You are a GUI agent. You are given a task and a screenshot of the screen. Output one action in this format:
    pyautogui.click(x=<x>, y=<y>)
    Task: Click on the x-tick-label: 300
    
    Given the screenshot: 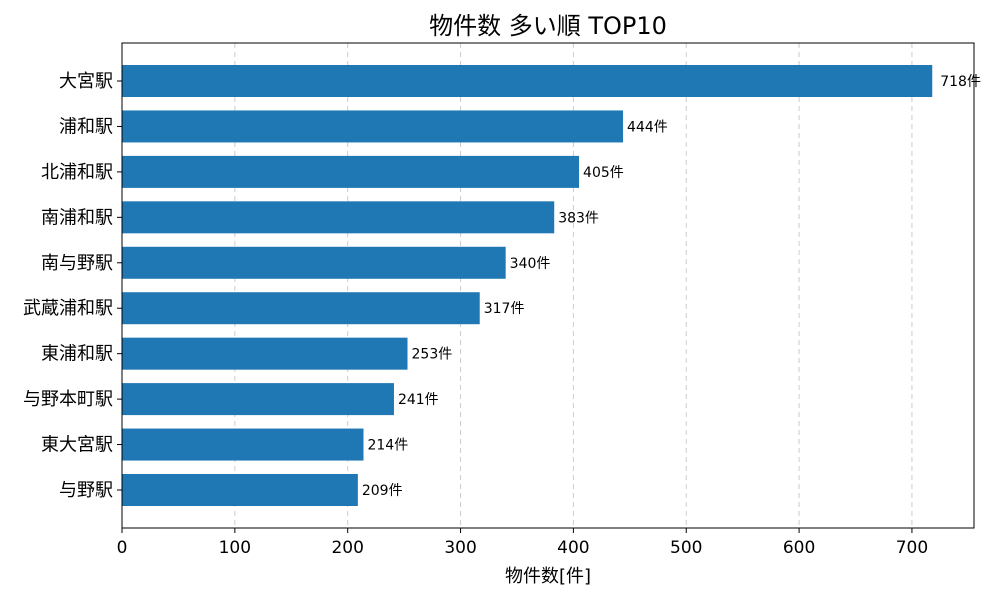 What is the action you would take?
    pyautogui.click(x=460, y=548)
    